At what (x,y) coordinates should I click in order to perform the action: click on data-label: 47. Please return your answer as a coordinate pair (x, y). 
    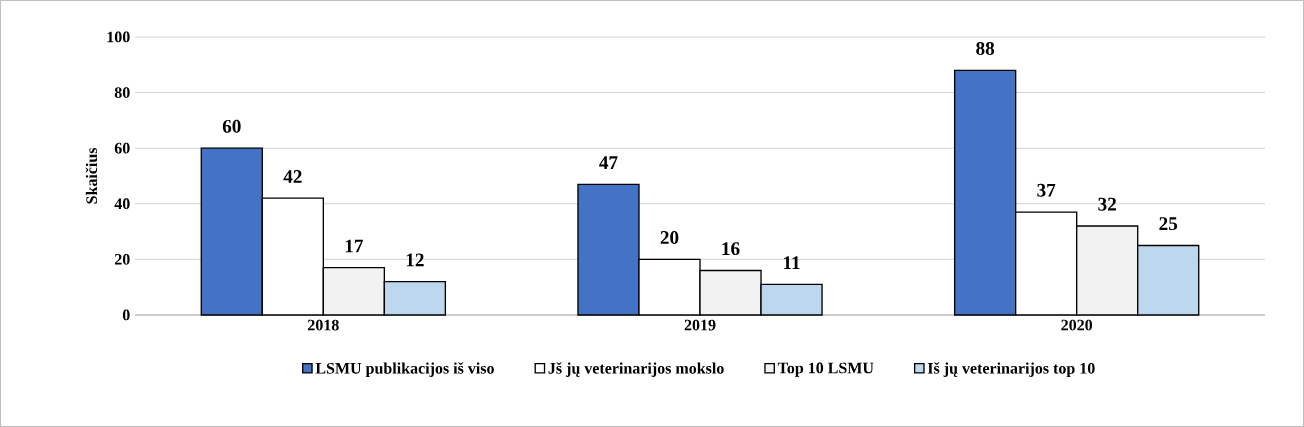
    Looking at the image, I should click on (608, 162).